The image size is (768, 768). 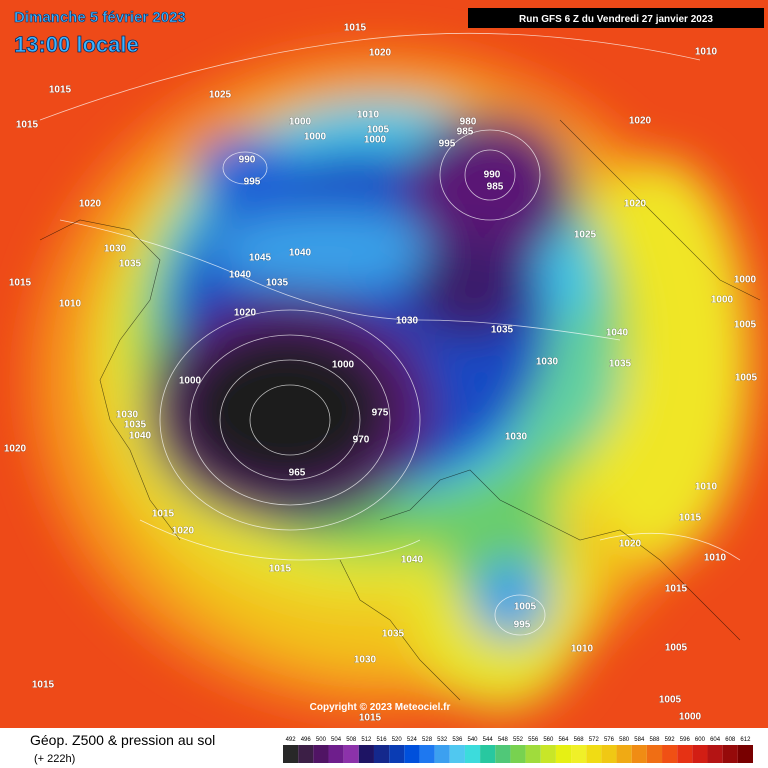 What do you see at coordinates (76, 44) in the screenshot?
I see `forecast-time: 13:00 locale` at bounding box center [76, 44].